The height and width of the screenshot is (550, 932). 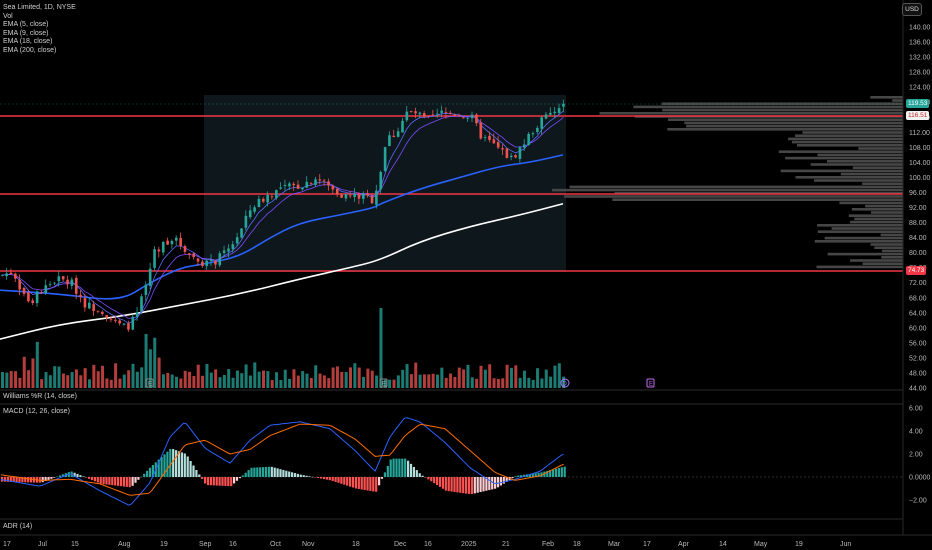 I want to click on price-tick: 84.00, so click(x=918, y=238).